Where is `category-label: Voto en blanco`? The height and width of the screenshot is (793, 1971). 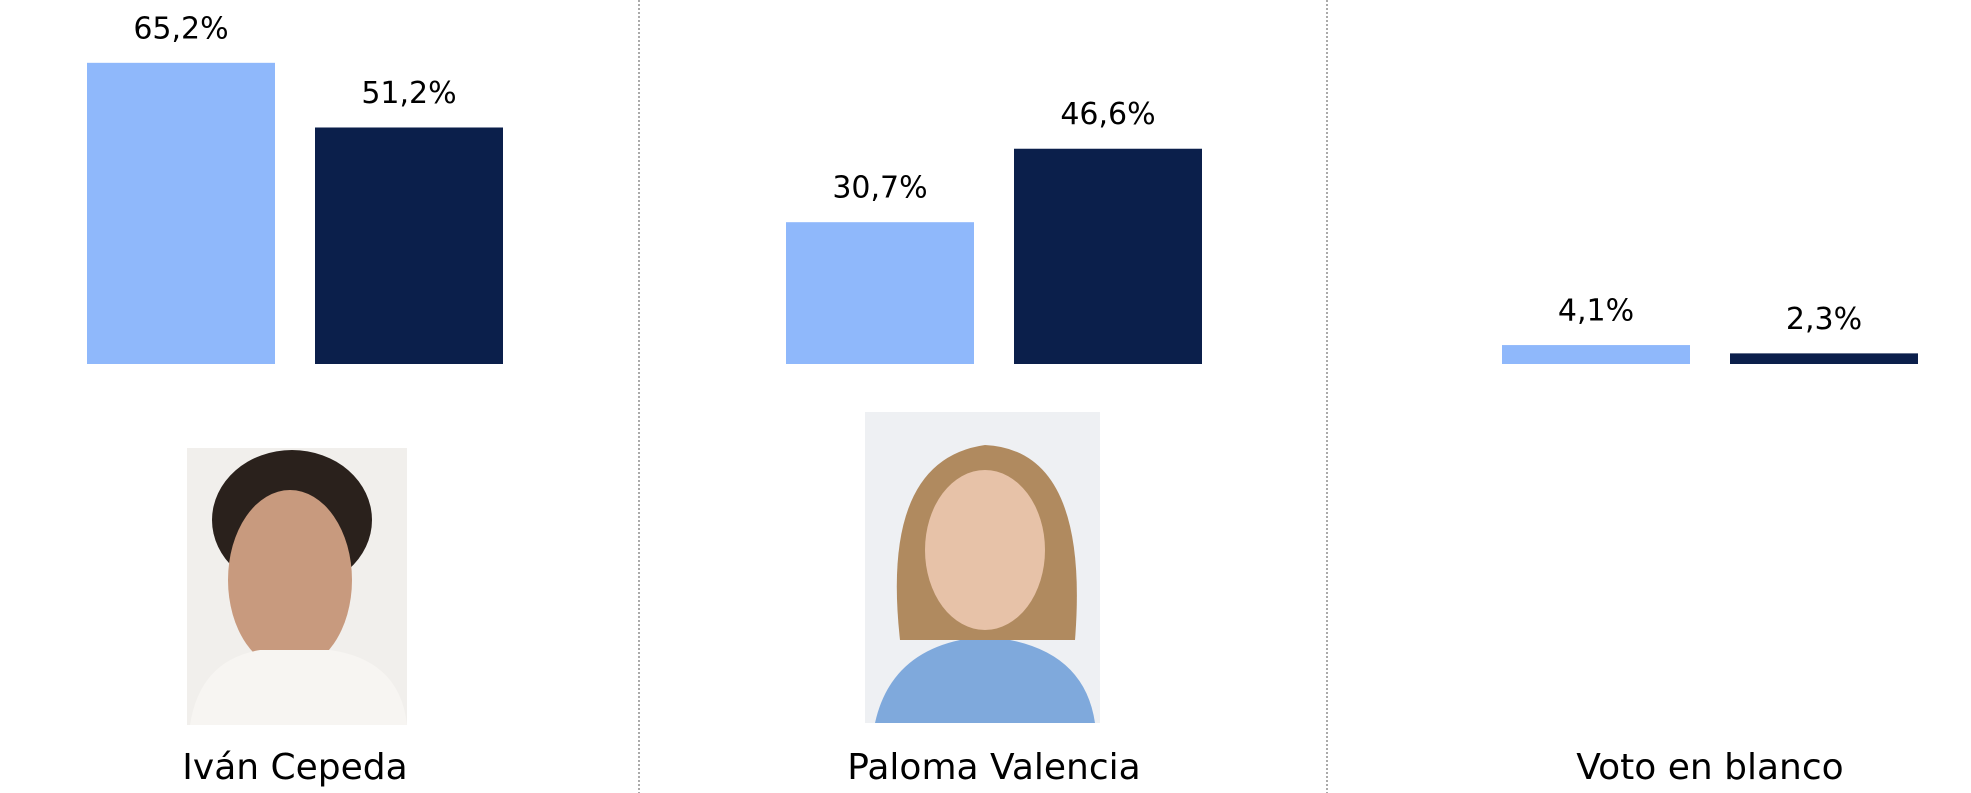 category-label: Voto en blanco is located at coordinates (1709, 767).